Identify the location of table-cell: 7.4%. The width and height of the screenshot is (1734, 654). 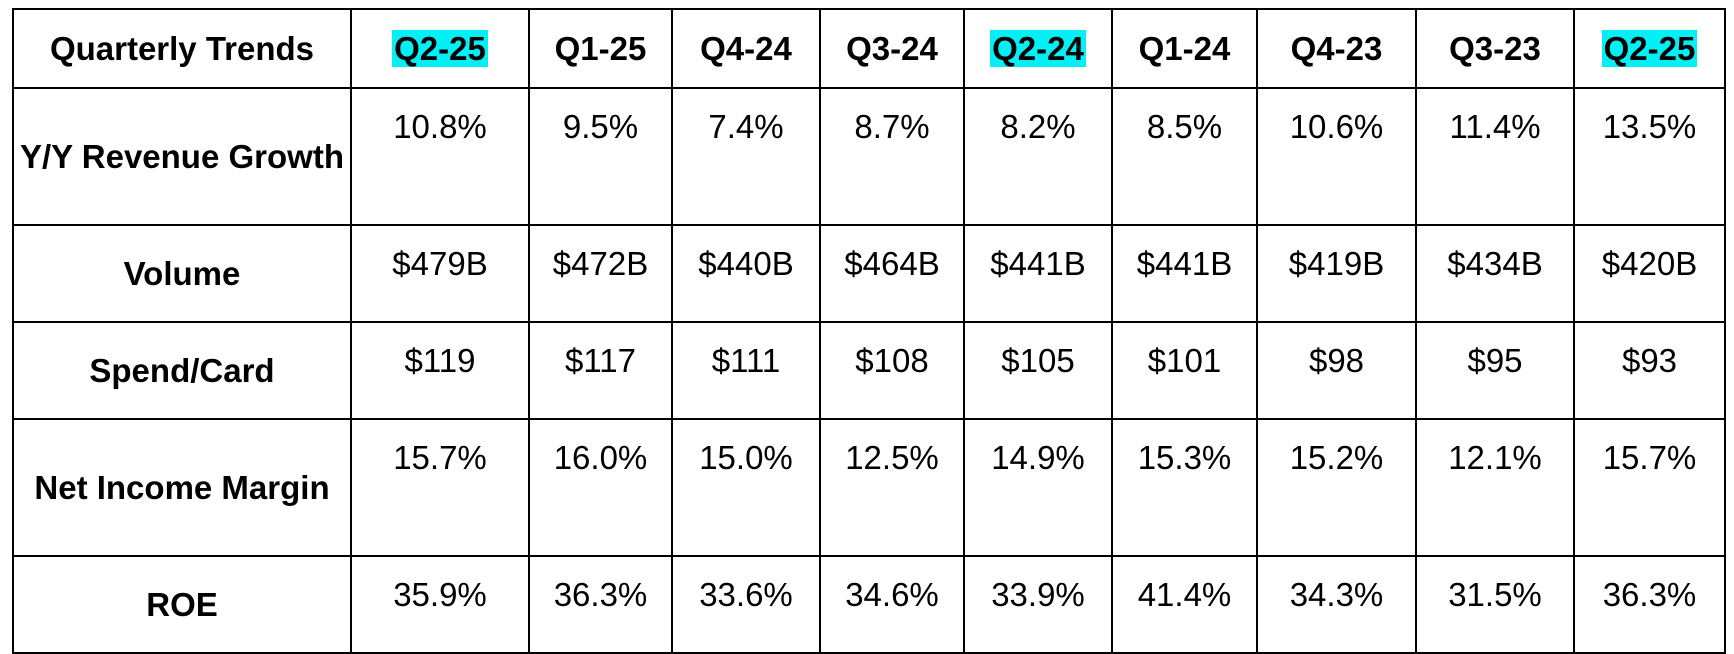
(746, 156).